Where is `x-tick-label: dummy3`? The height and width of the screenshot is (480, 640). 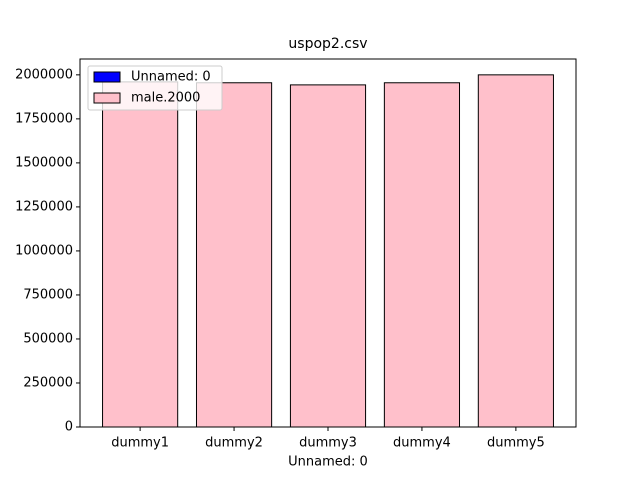
x-tick-label: dummy3 is located at coordinates (328, 443).